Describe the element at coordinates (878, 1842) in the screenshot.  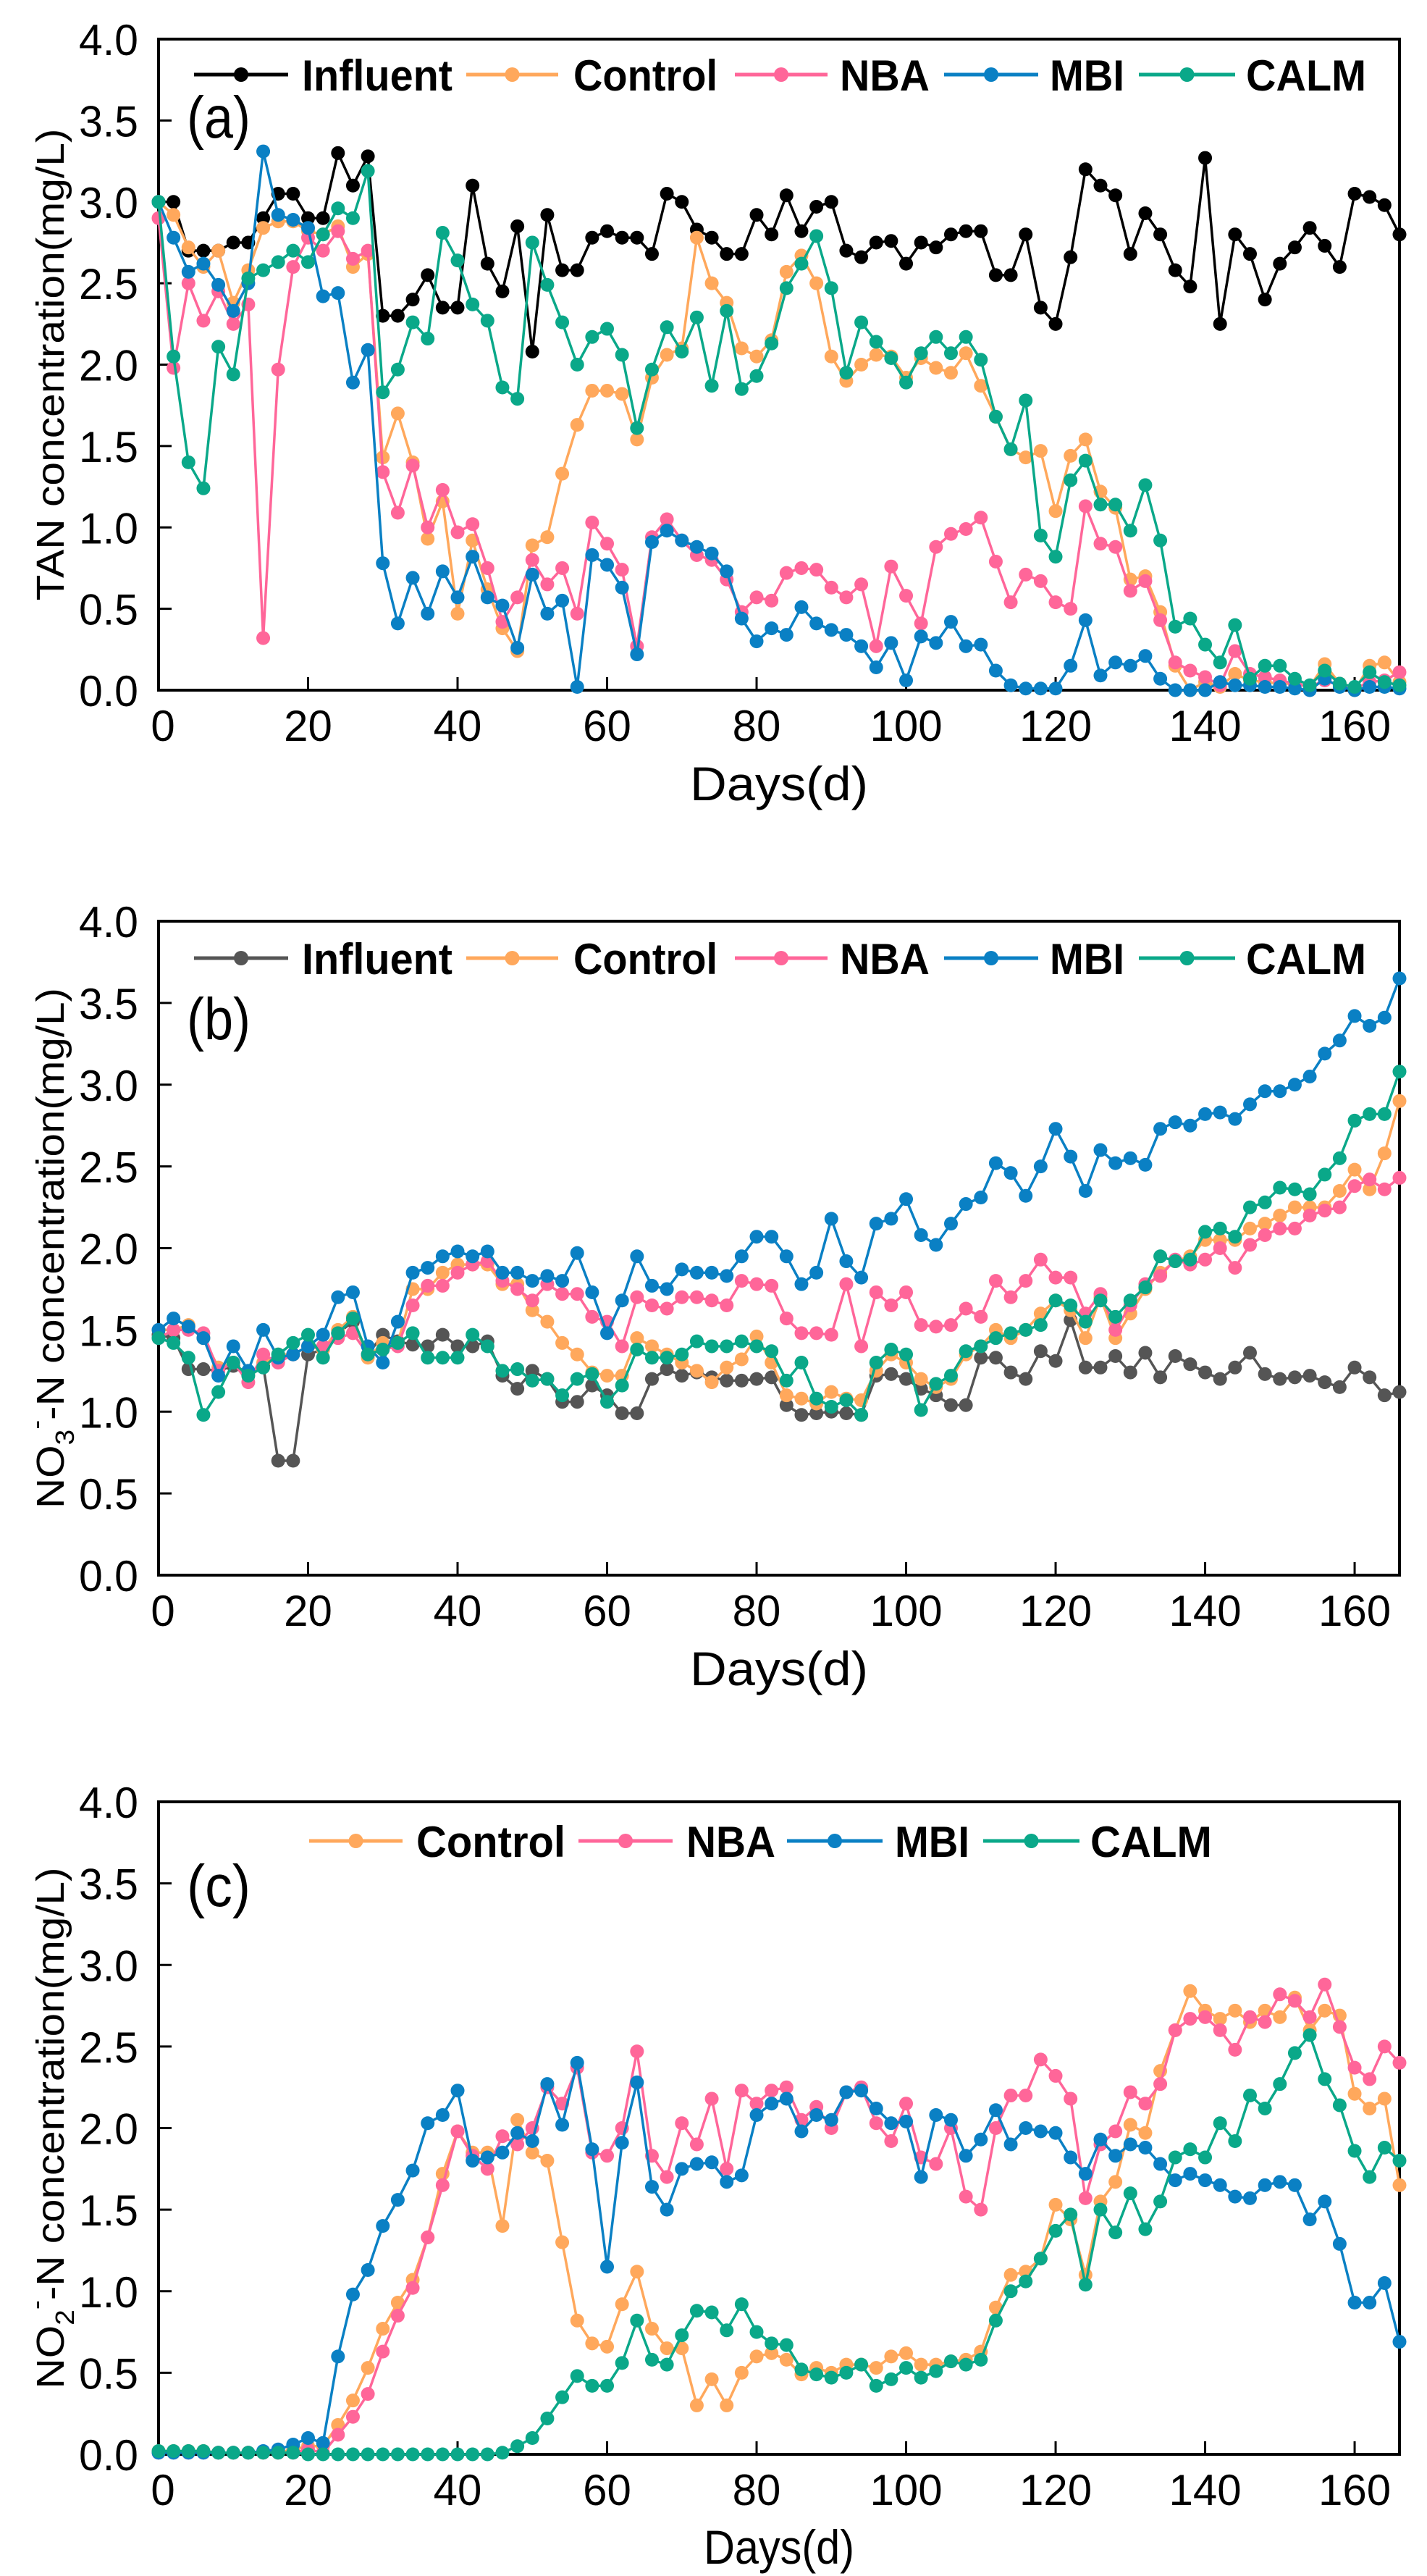
I see `legend-item-mbi: MBI` at that location.